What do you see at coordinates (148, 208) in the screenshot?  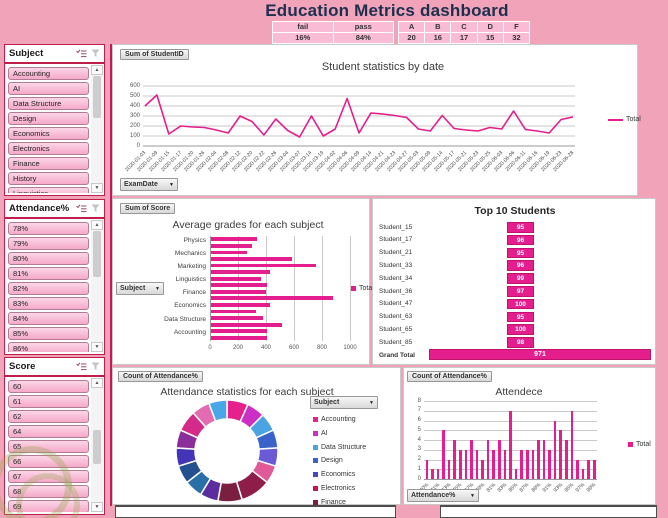 I see `pivot-field-button: Sum of Score` at bounding box center [148, 208].